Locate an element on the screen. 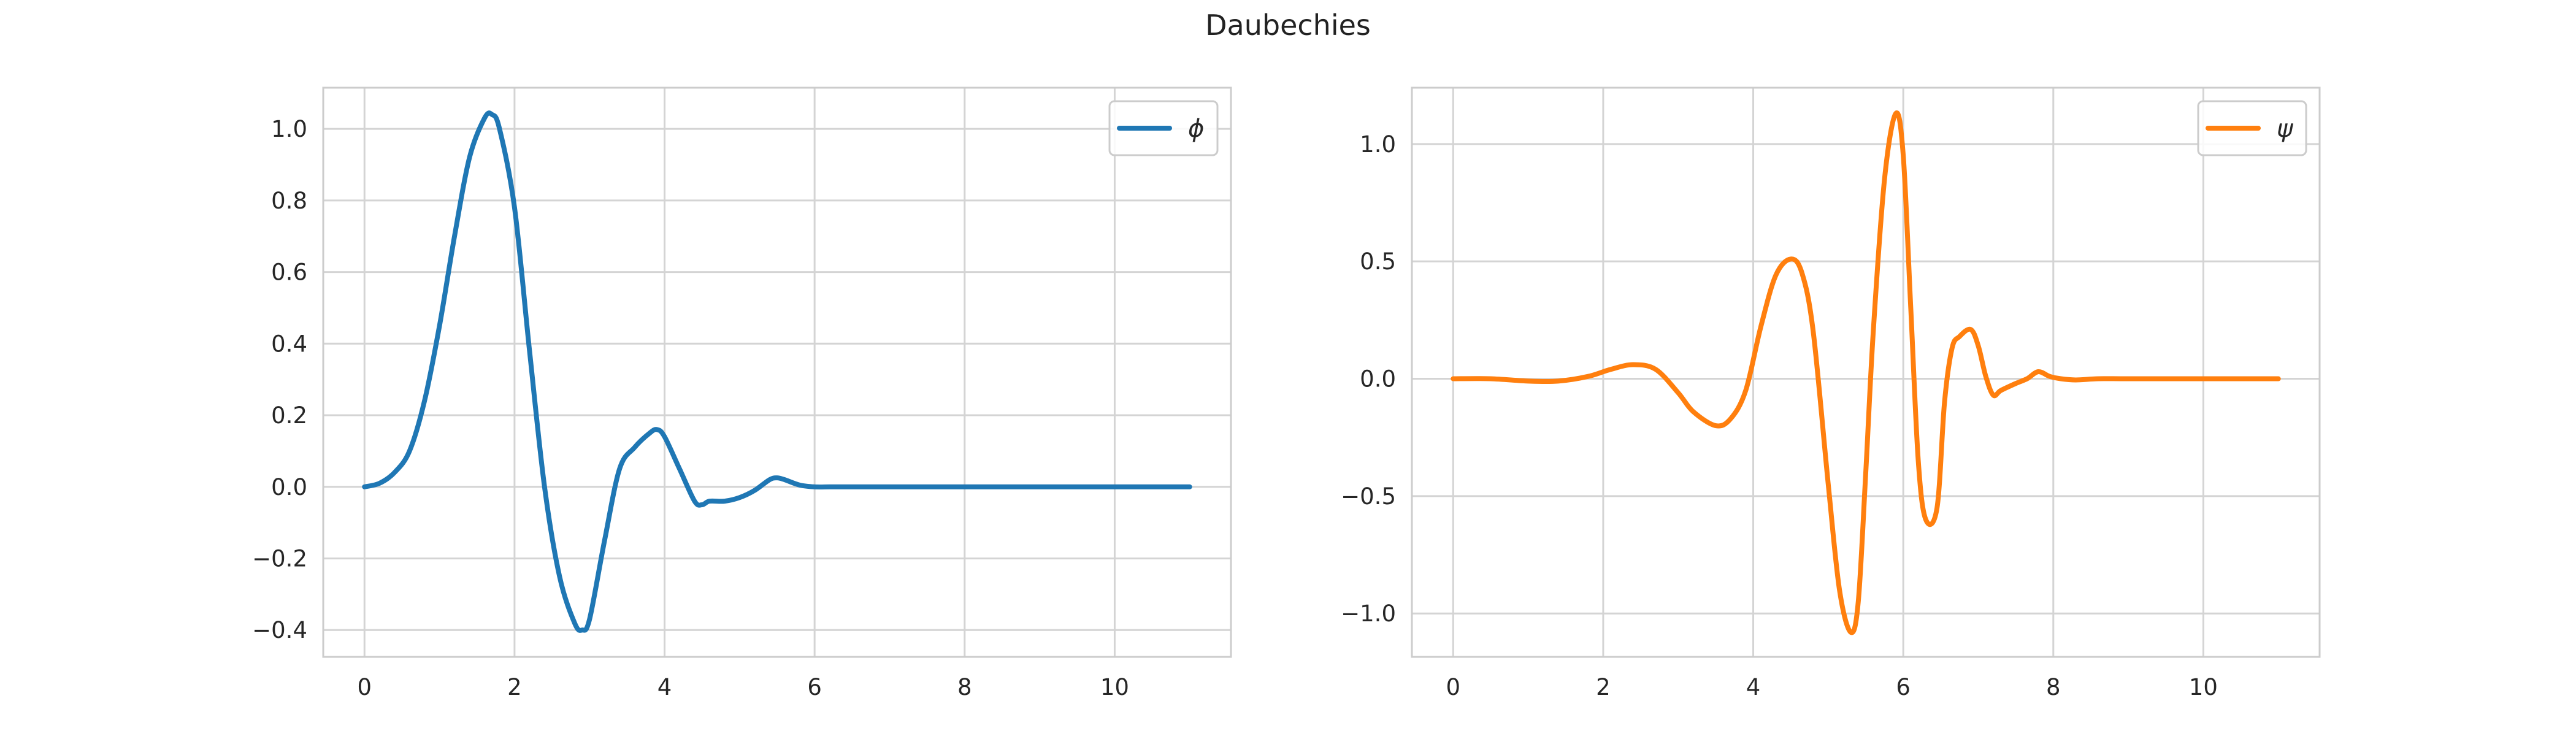  y-tick-label: 0.2 is located at coordinates (289, 415).